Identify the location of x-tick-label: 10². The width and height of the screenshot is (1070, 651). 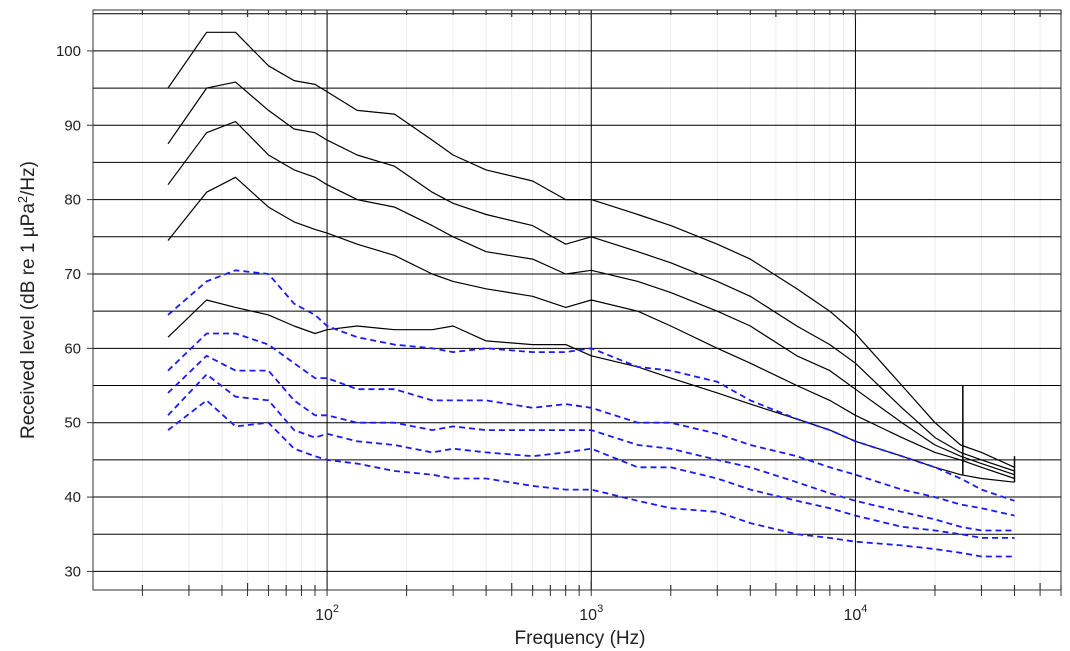
(327, 613).